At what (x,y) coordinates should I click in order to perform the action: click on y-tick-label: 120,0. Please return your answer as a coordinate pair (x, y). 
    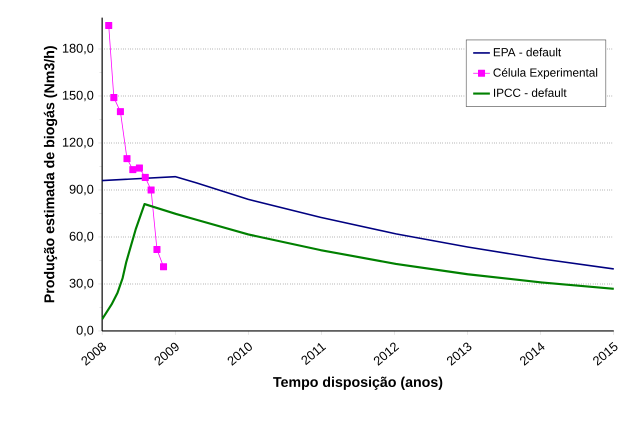
    Looking at the image, I should click on (78, 143).